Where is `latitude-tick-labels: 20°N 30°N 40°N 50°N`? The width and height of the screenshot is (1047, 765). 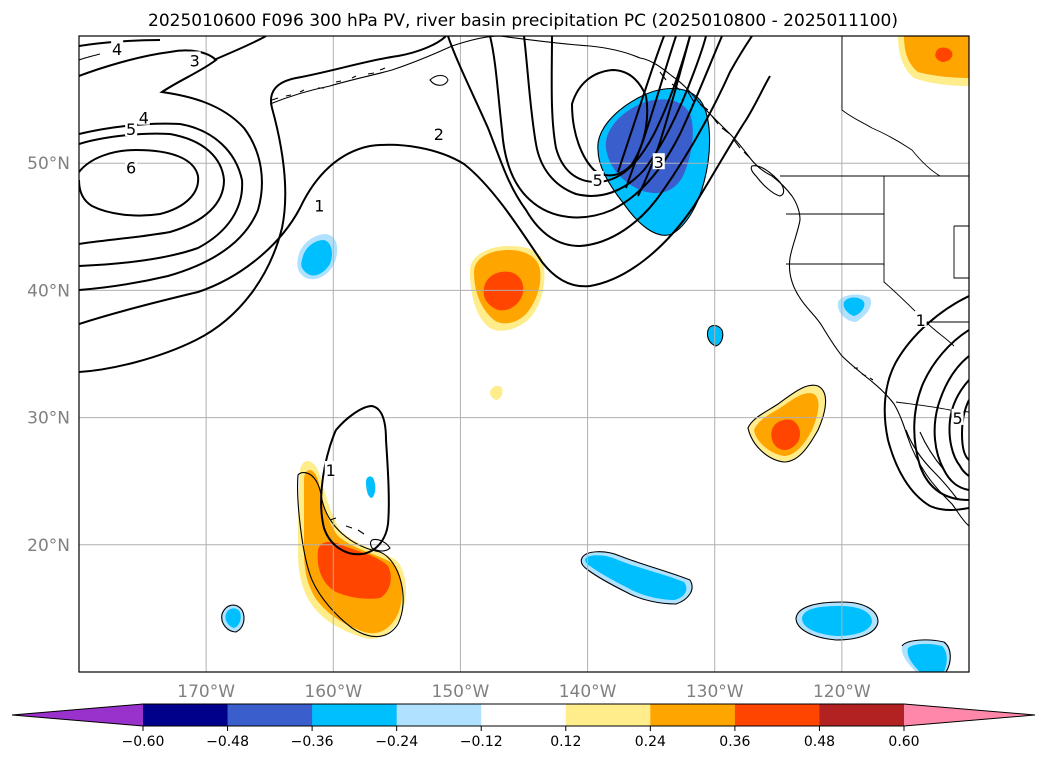
latitude-tick-labels: 20°N 30°N 40°N 50°N is located at coordinates (48, 355).